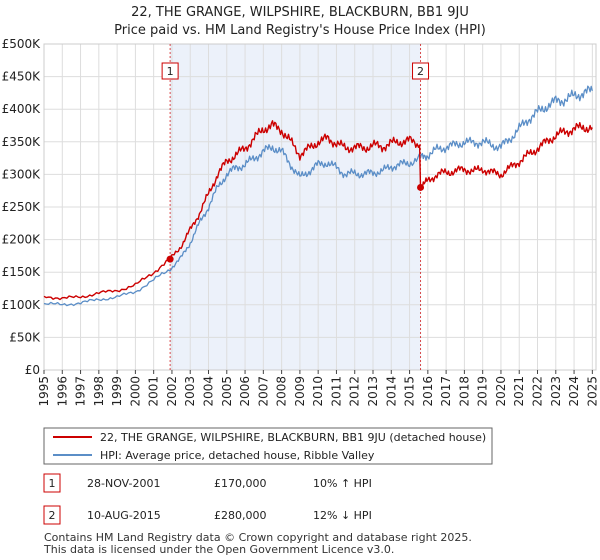 The image size is (600, 560). What do you see at coordinates (22, 109) in the screenshot?
I see `y-tick-label: £400K` at bounding box center [22, 109].